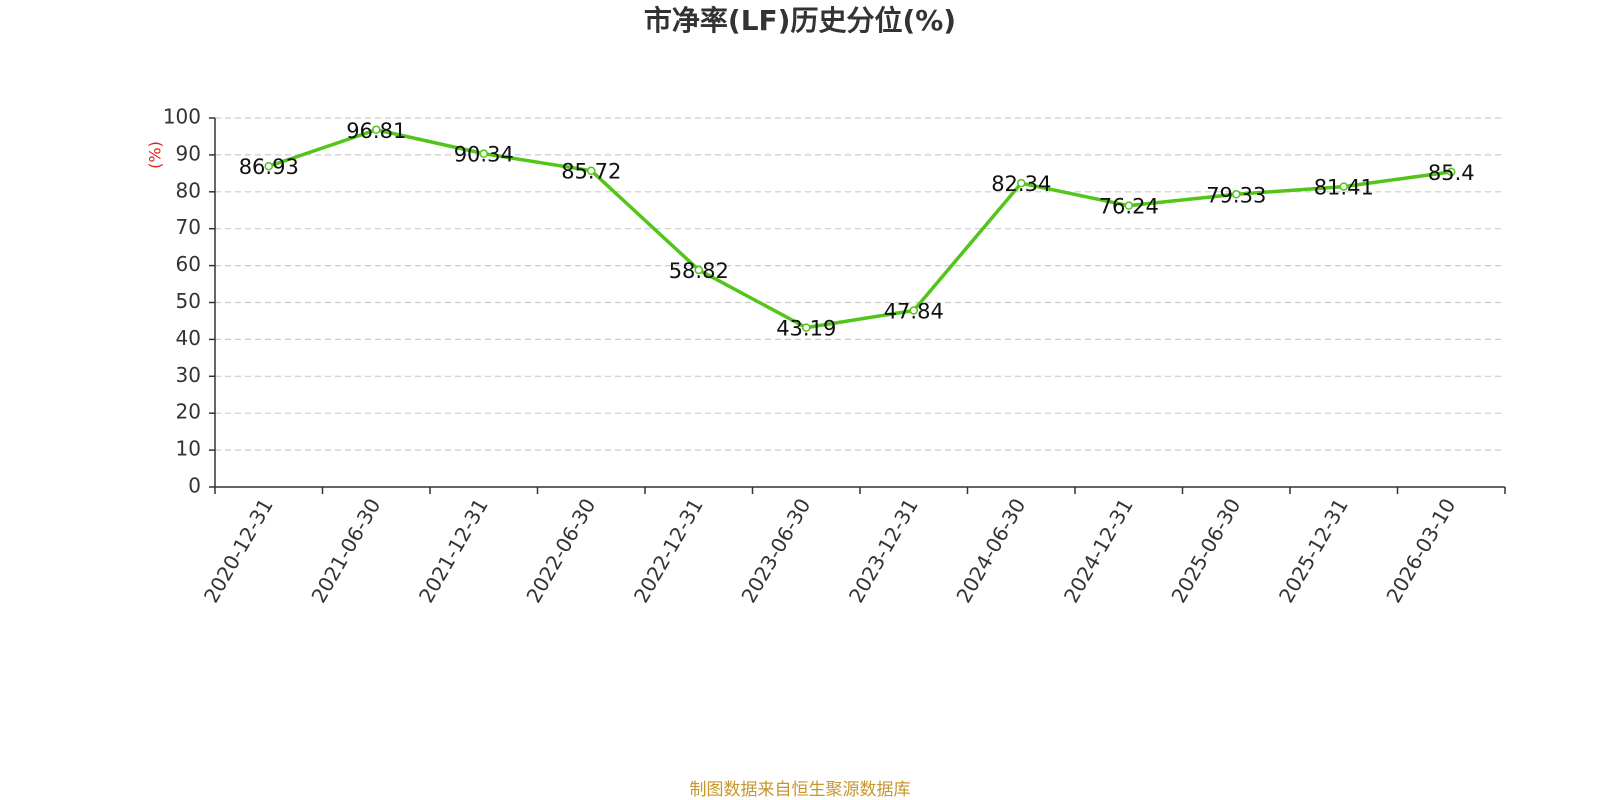  What do you see at coordinates (238, 550) in the screenshot?
I see `x-tick-label: 2020-12-31` at bounding box center [238, 550].